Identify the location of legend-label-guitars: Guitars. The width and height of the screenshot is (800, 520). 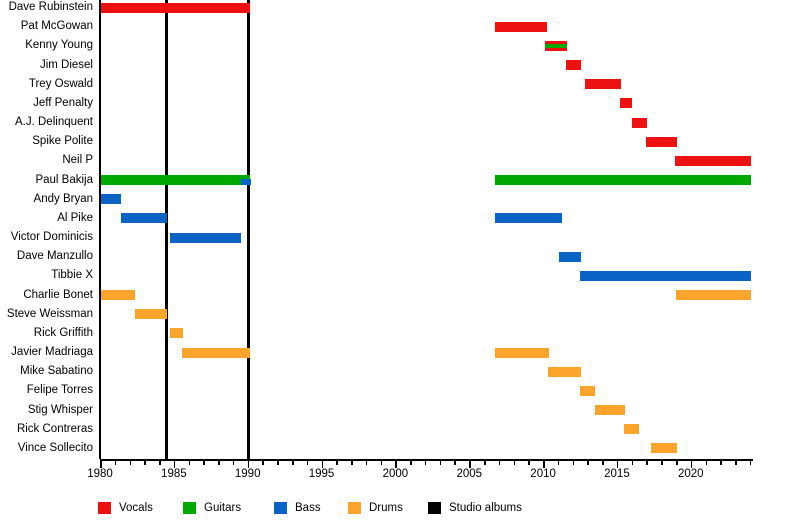
(223, 508).